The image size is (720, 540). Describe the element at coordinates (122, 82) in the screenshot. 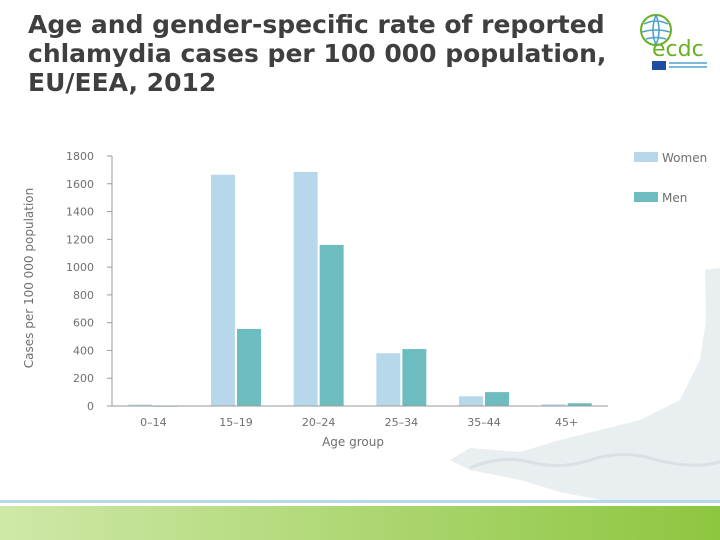

I see `title-line: EU/EEA, 2012` at that location.